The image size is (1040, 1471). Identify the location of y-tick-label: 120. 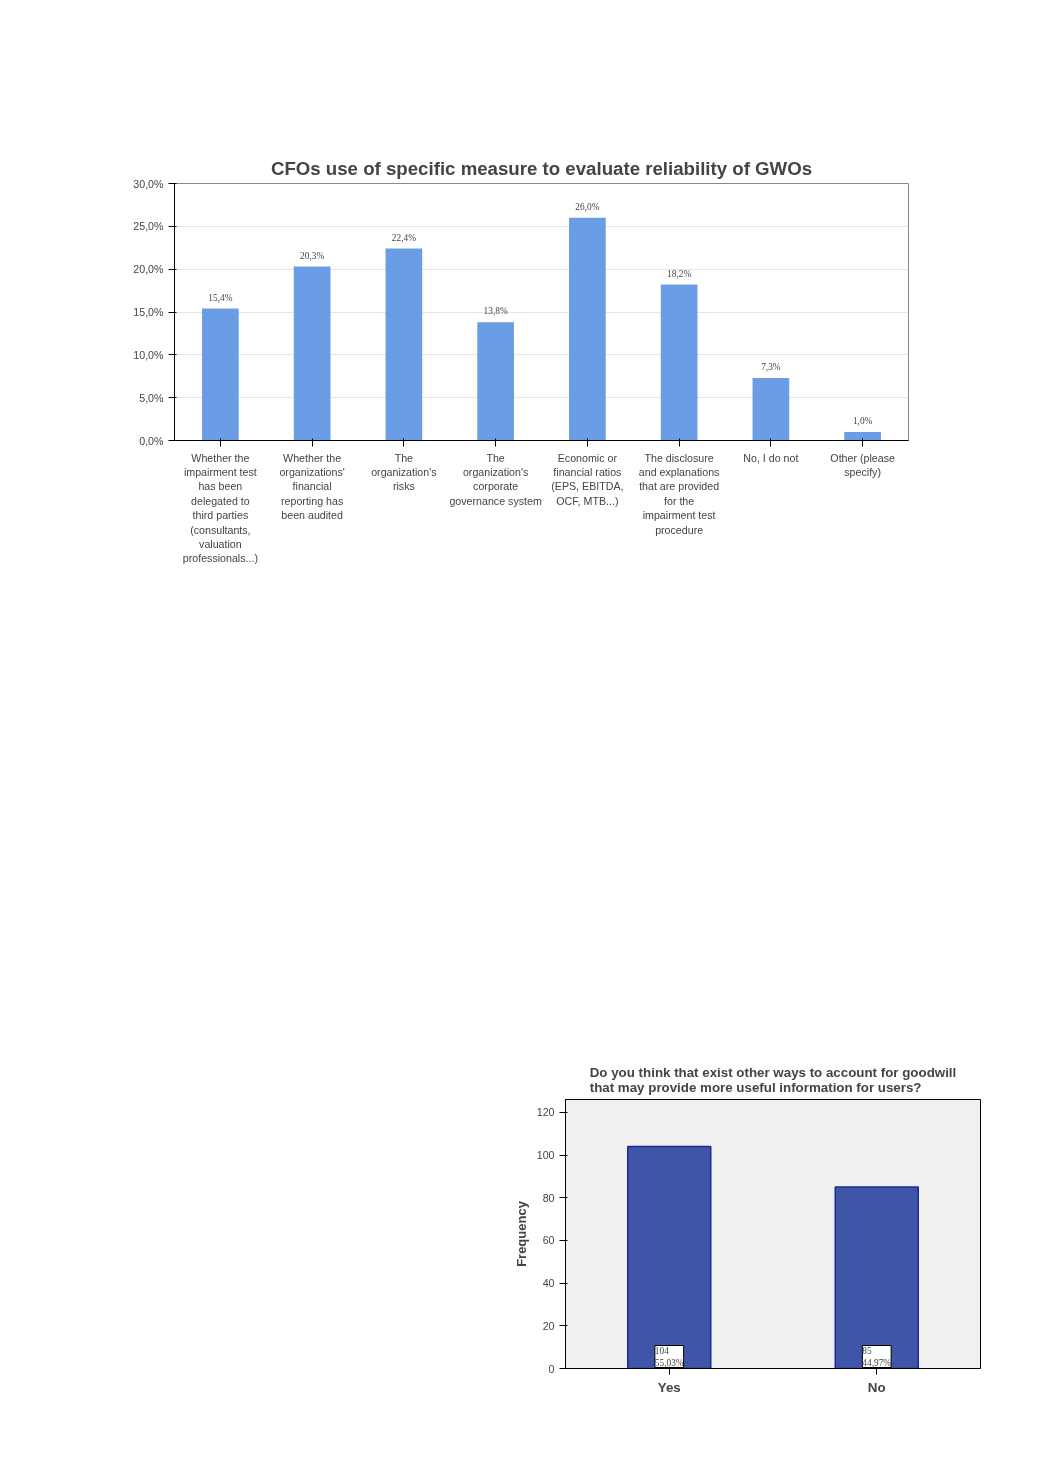
(545, 1112).